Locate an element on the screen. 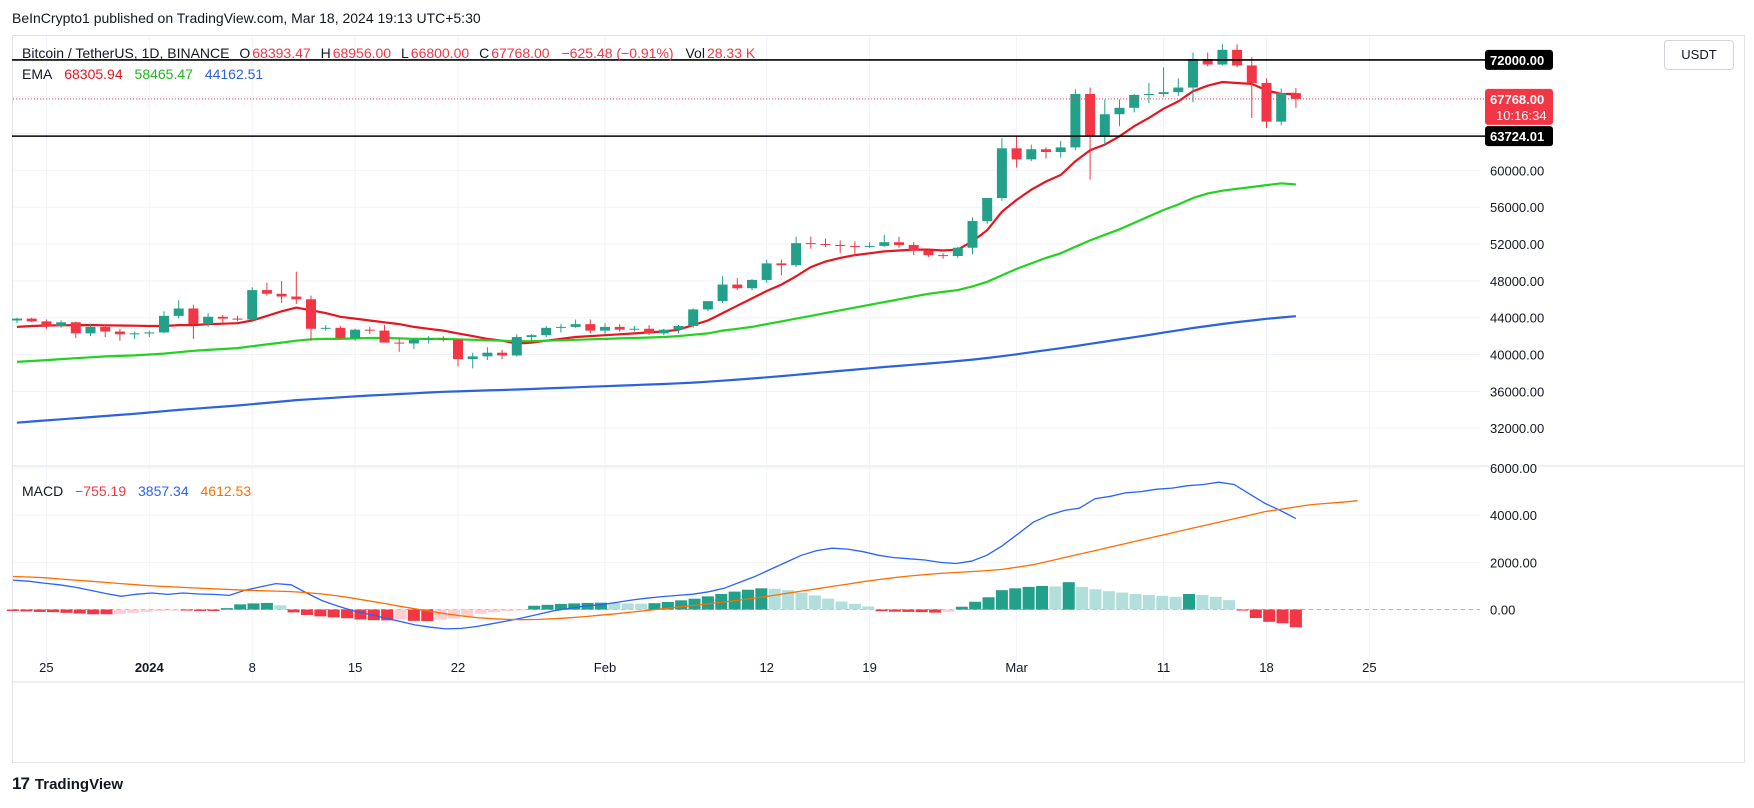 This screenshot has width=1754, height=808. last-price-tag is located at coordinates (1519, 106).